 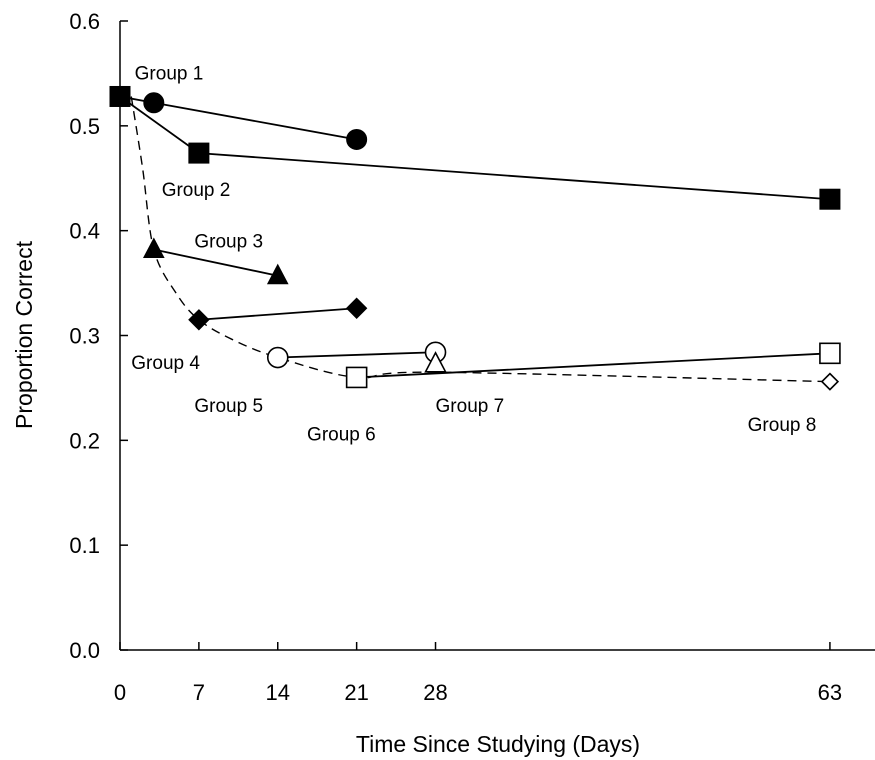 I want to click on group-label-group-3: Group 3, so click(x=228, y=241).